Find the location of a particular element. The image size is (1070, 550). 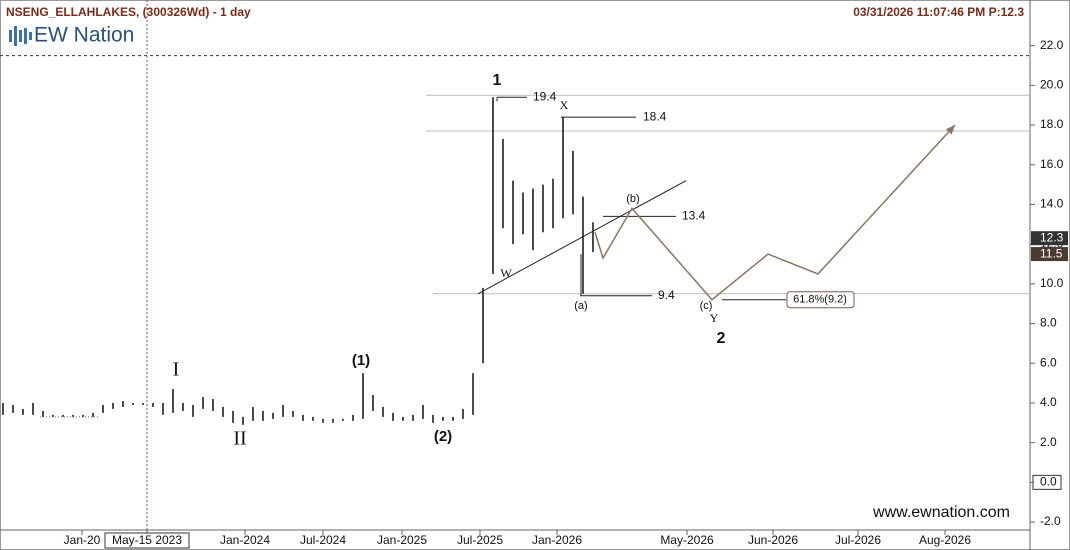

wave-label: (b) is located at coordinates (632, 199).